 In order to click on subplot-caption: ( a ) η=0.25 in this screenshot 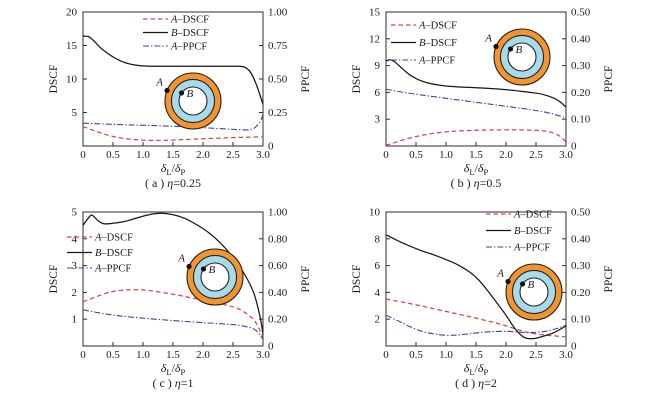, I will do `click(173, 183)`.